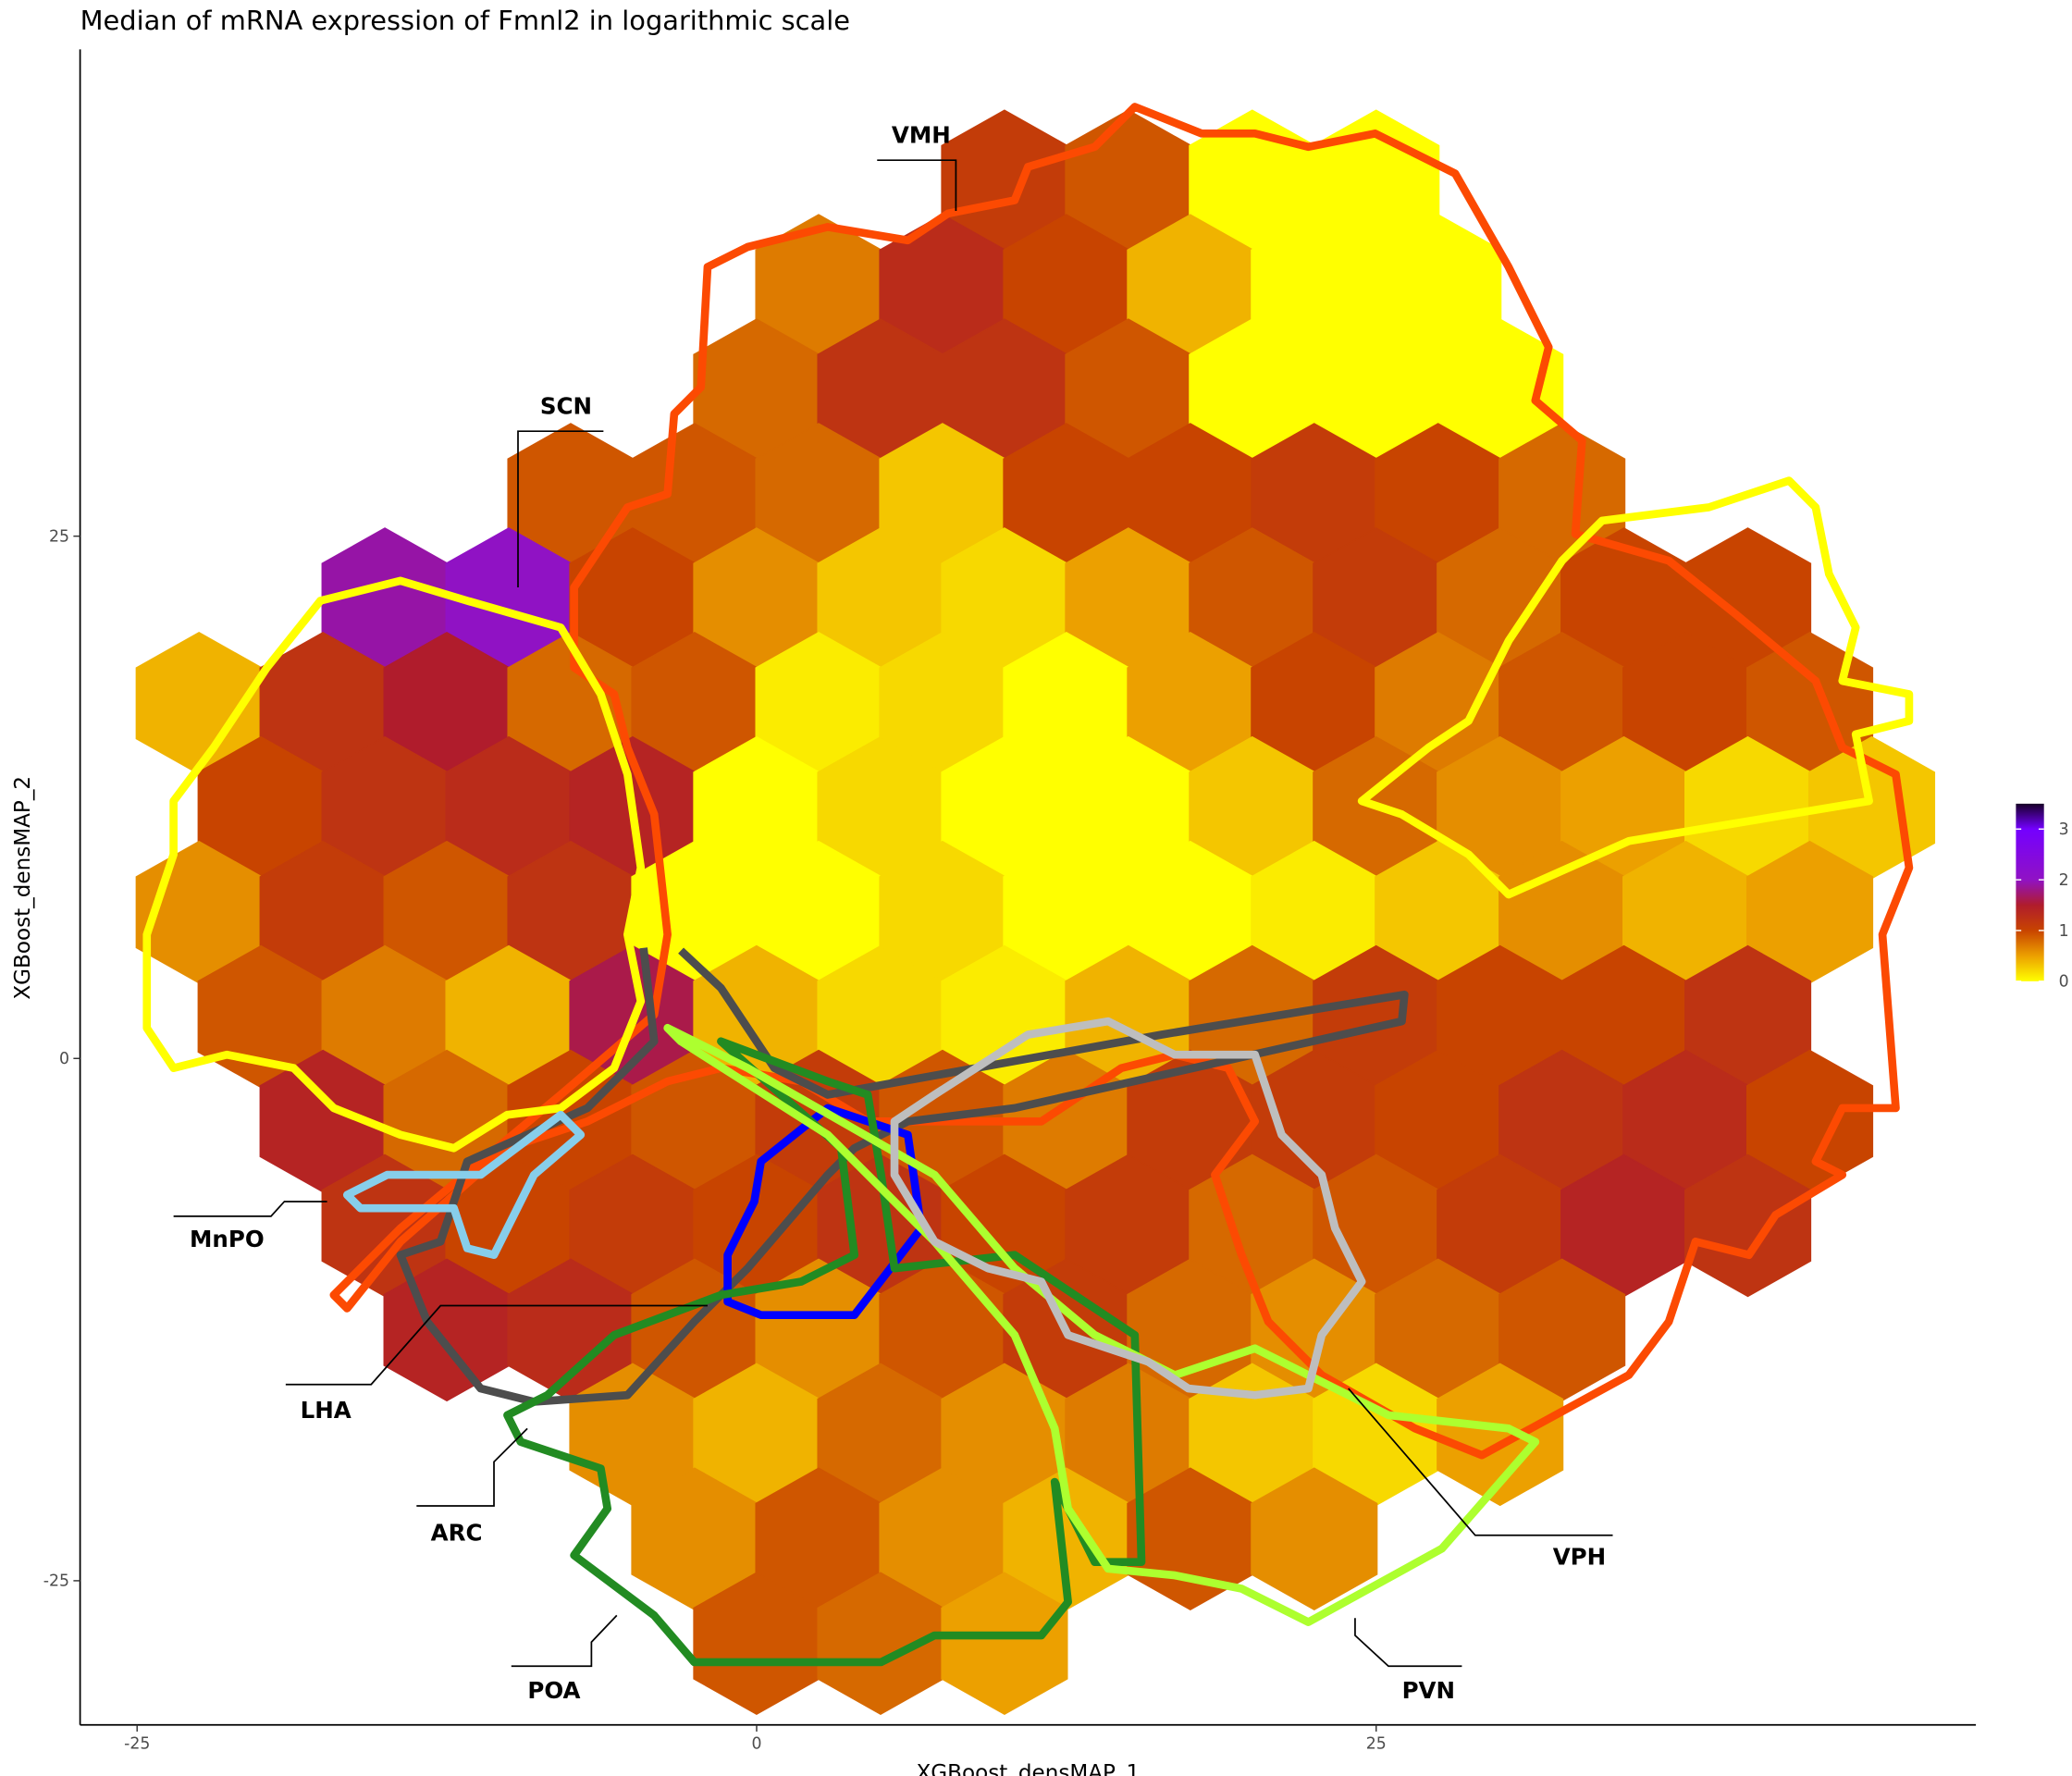 The width and height of the screenshot is (2072, 1776). What do you see at coordinates (137, 1745) in the screenshot?
I see `x-tick-label: -25` at bounding box center [137, 1745].